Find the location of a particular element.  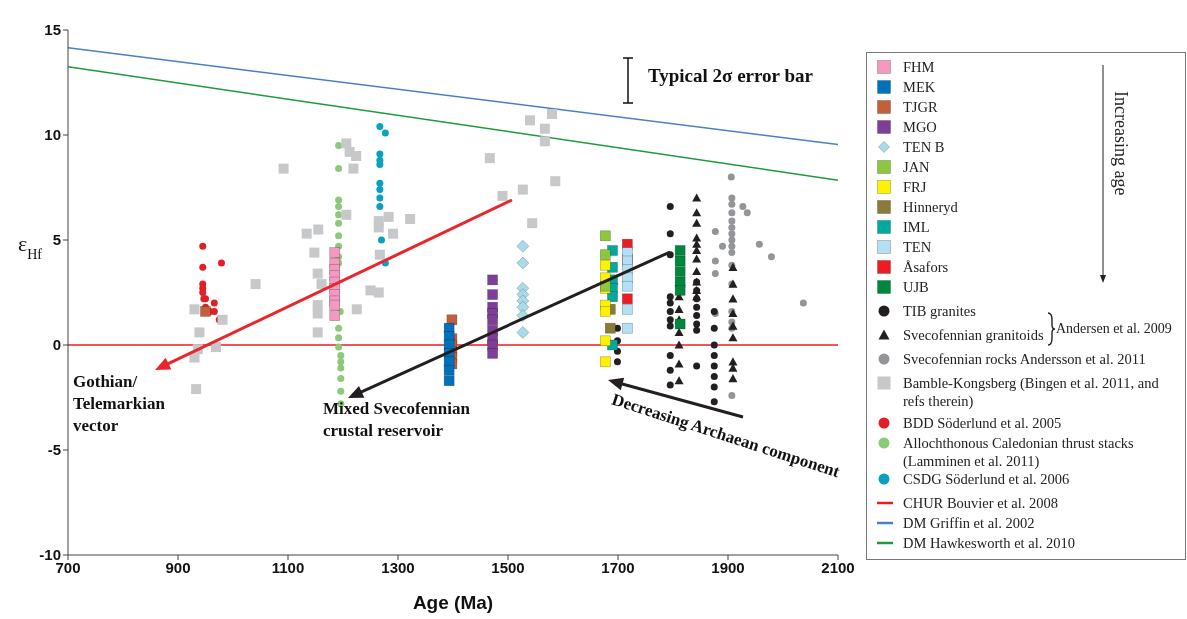

legend-label: Åsafors is located at coordinates (926, 267).